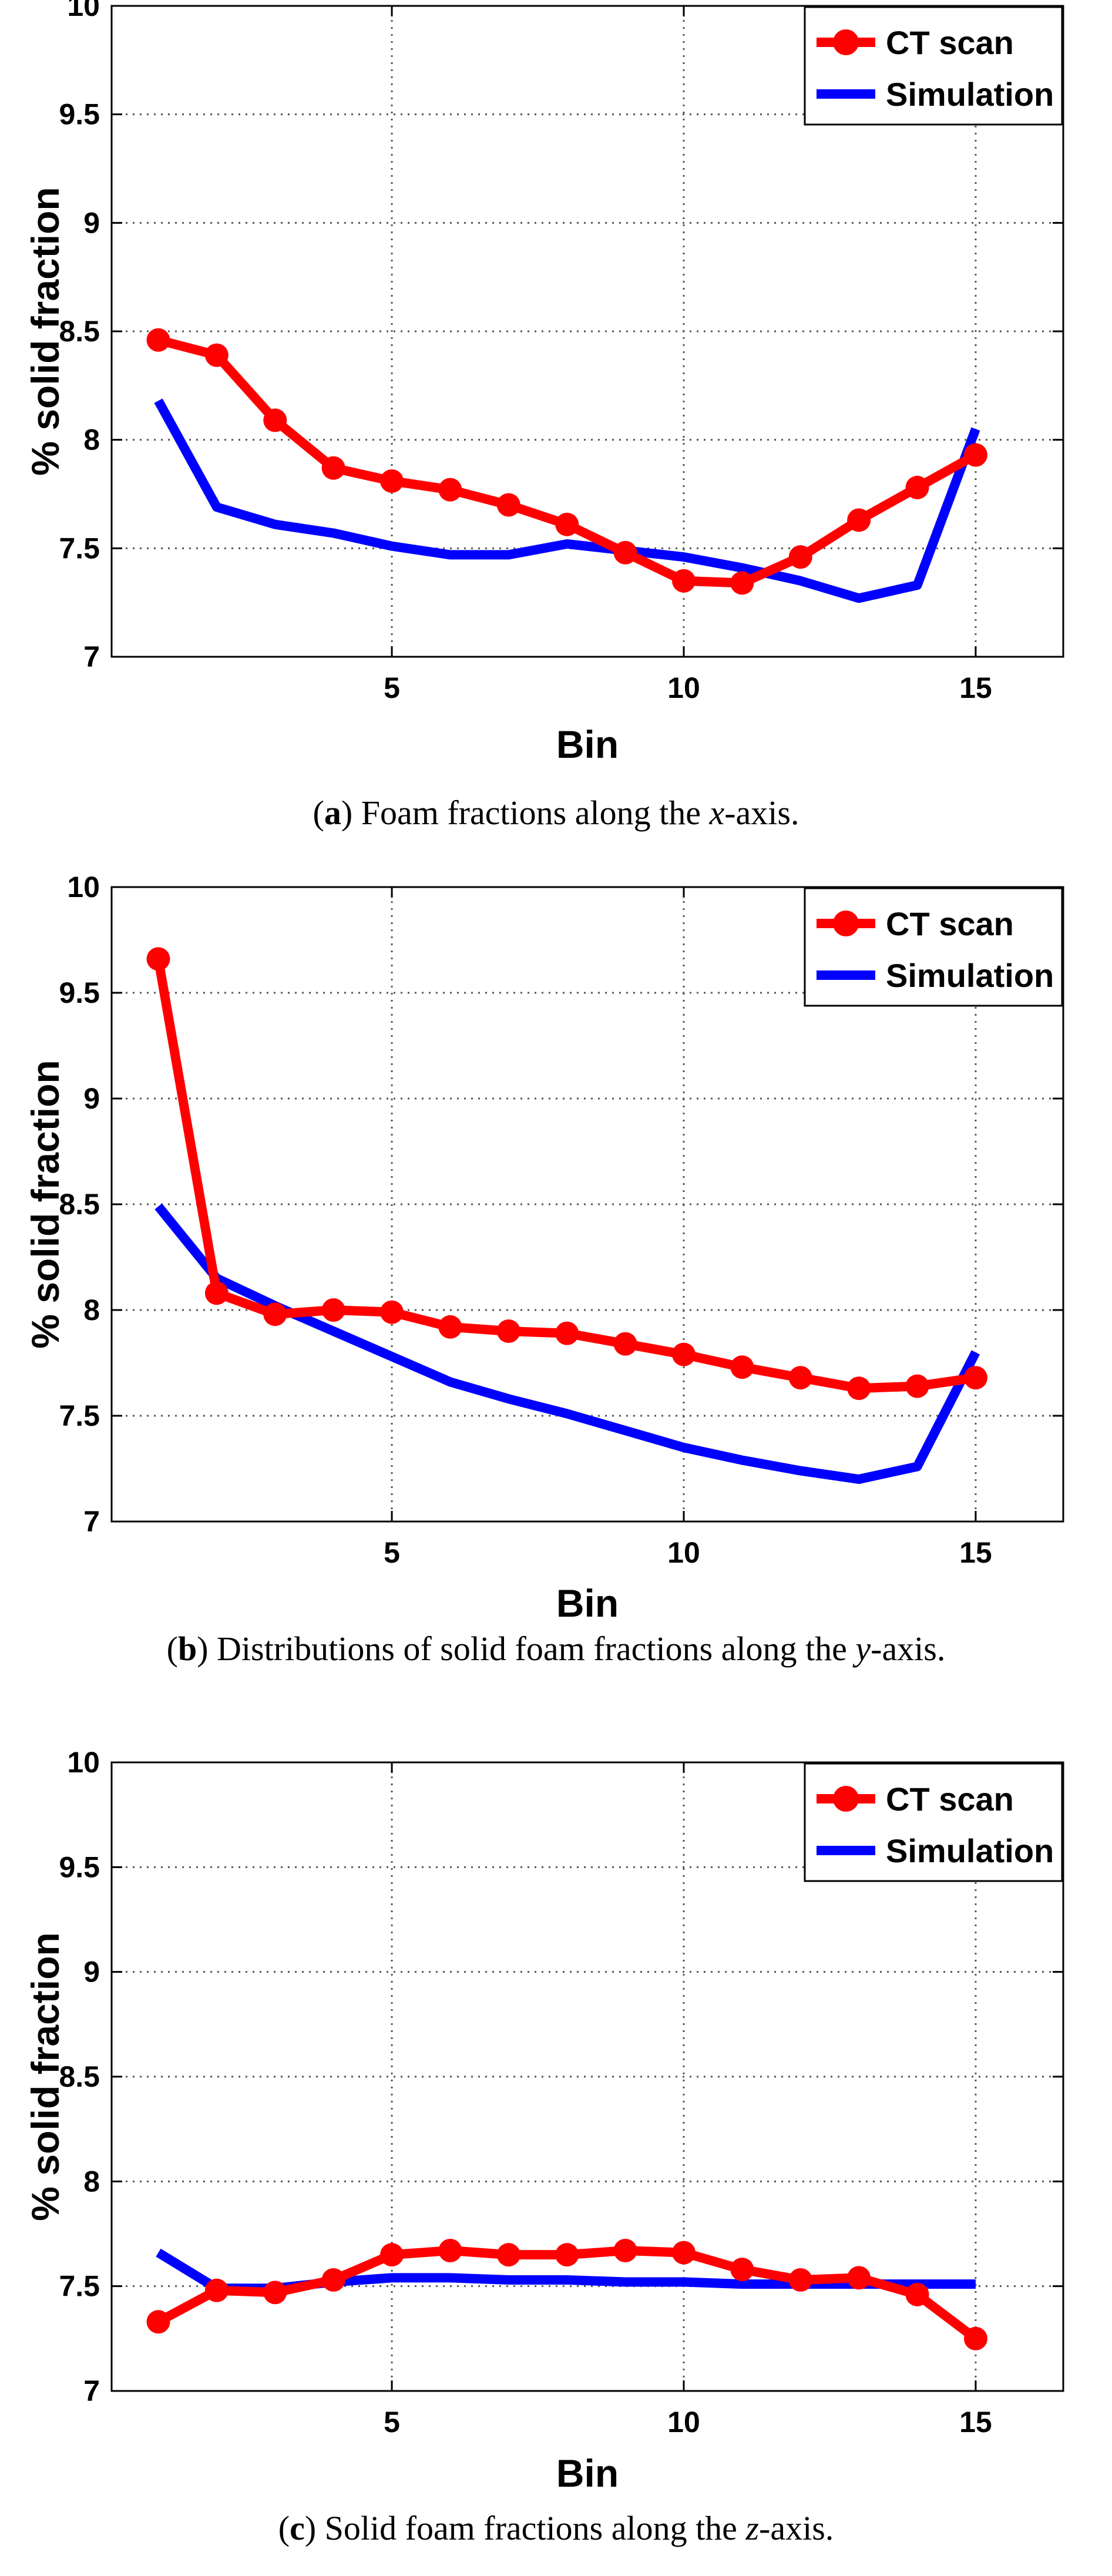 The width and height of the screenshot is (1112, 2576). What do you see at coordinates (535, 2528) in the screenshot?
I see `caption-c-pre: Solid foam fractions along the` at bounding box center [535, 2528].